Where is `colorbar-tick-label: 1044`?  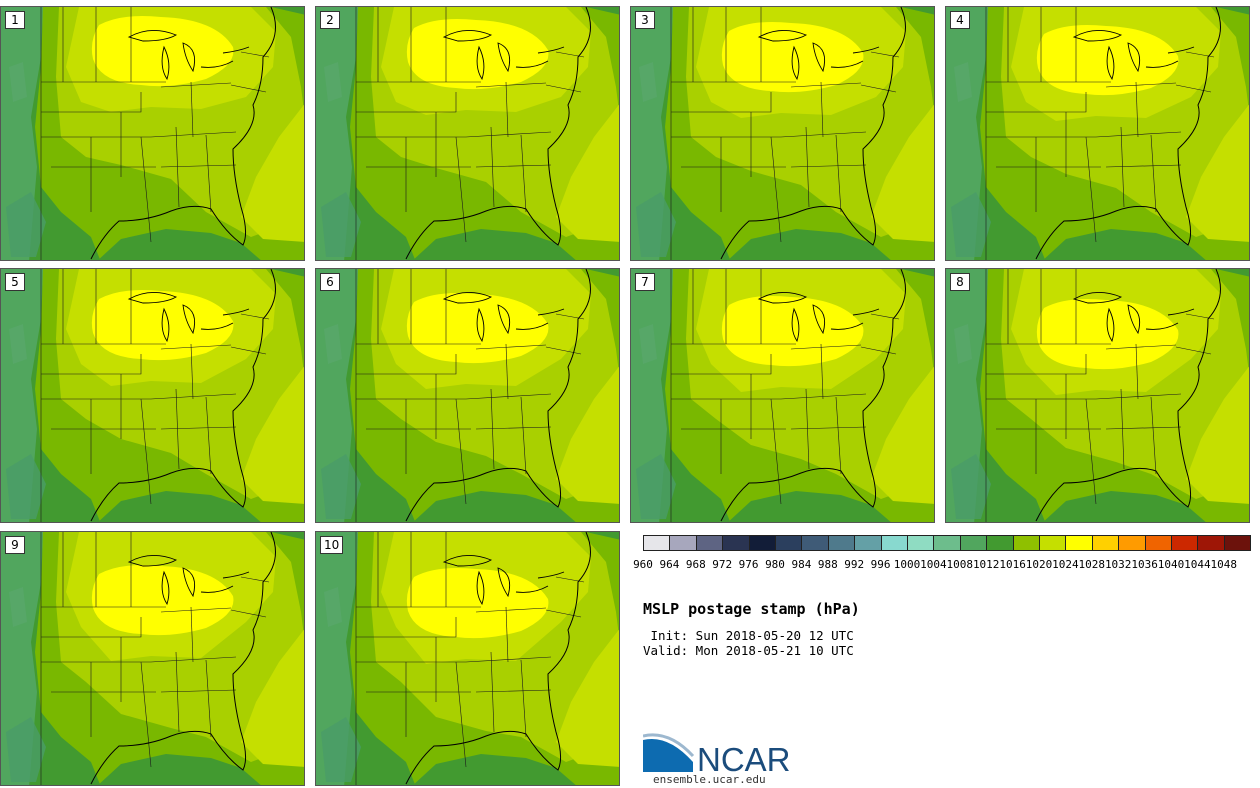 colorbar-tick-label: 1044 is located at coordinates (1197, 564).